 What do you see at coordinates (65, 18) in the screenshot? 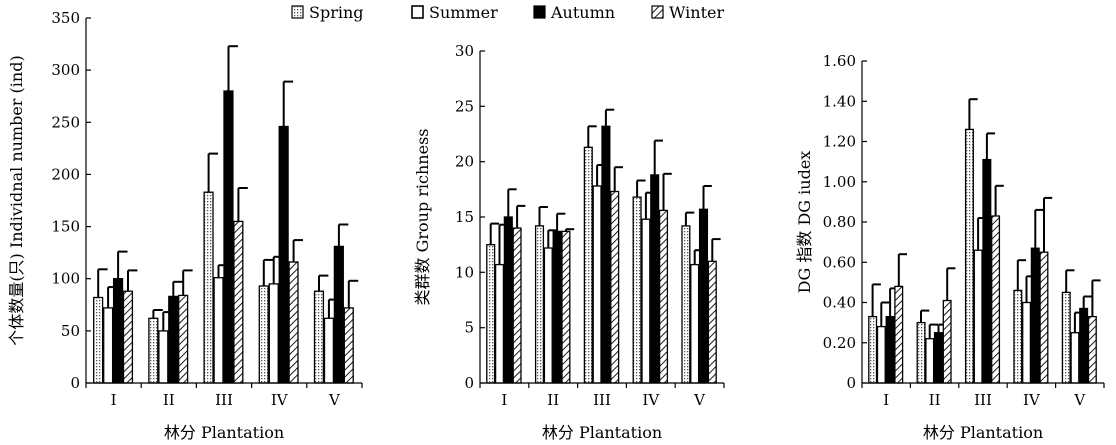
I see `y-tick-label: 350` at bounding box center [65, 18].